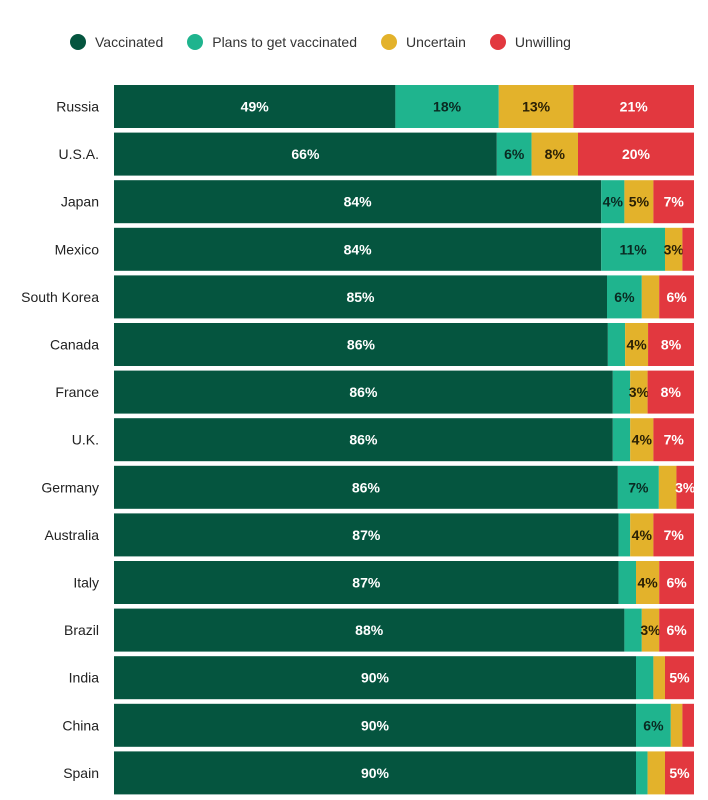  I want to click on bar-row-mexico: Mexico 84% 11% 3%, so click(374, 249).